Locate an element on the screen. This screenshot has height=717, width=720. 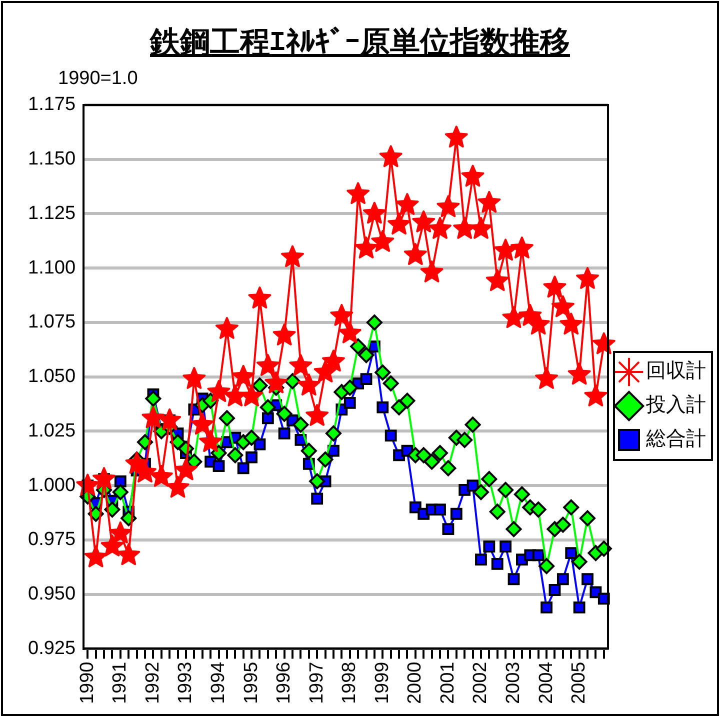
x-tick-label: 2004 is located at coordinates (546, 682).